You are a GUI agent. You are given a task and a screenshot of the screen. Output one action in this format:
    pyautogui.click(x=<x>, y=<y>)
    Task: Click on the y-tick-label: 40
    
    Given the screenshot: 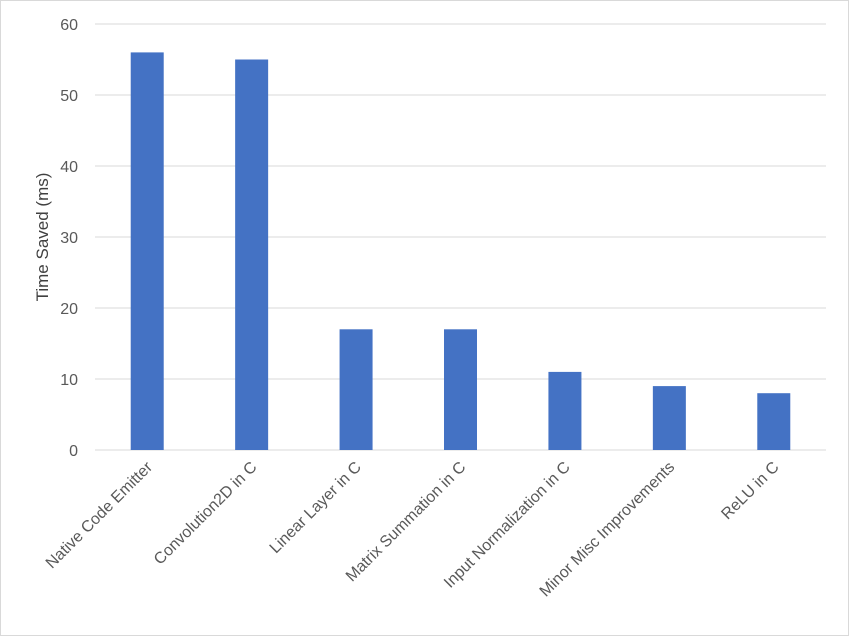 What is the action you would take?
    pyautogui.click(x=69, y=167)
    